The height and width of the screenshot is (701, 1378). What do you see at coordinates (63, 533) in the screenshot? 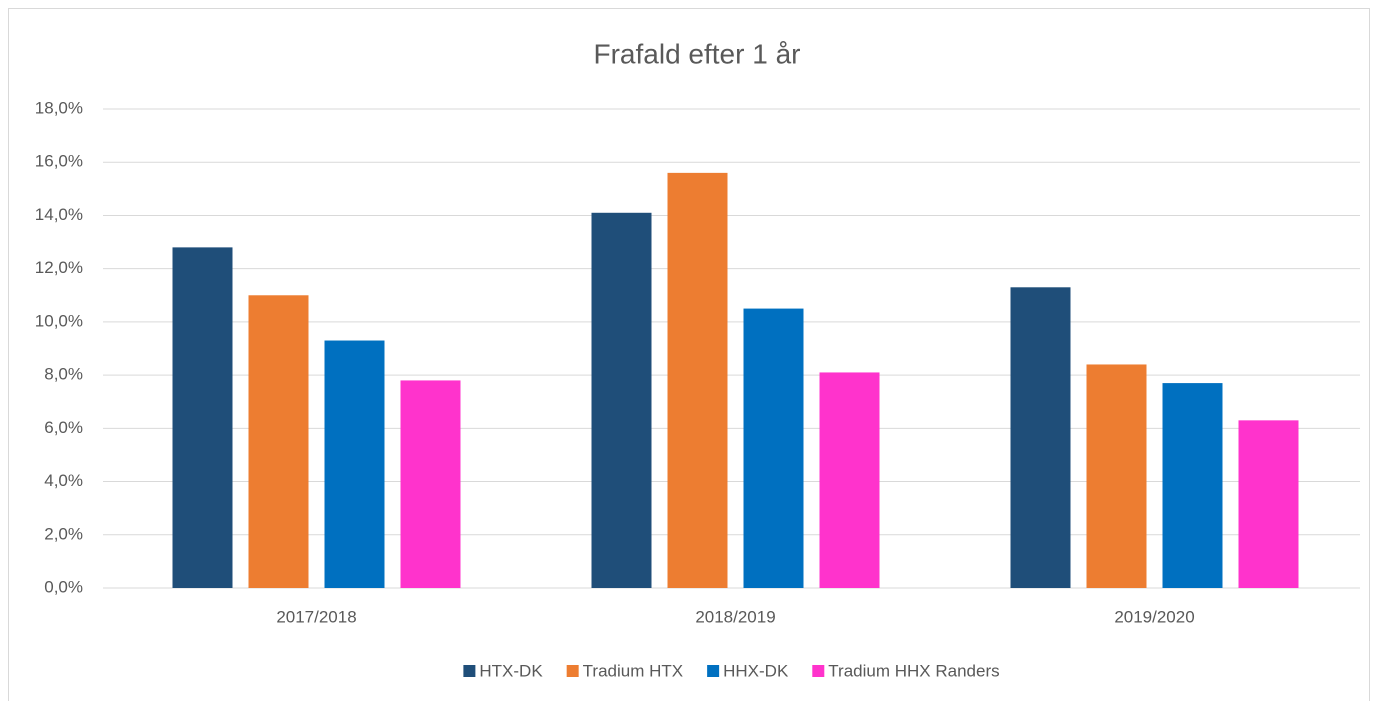
I see `y-tick-label: 2,0%` at bounding box center [63, 533].